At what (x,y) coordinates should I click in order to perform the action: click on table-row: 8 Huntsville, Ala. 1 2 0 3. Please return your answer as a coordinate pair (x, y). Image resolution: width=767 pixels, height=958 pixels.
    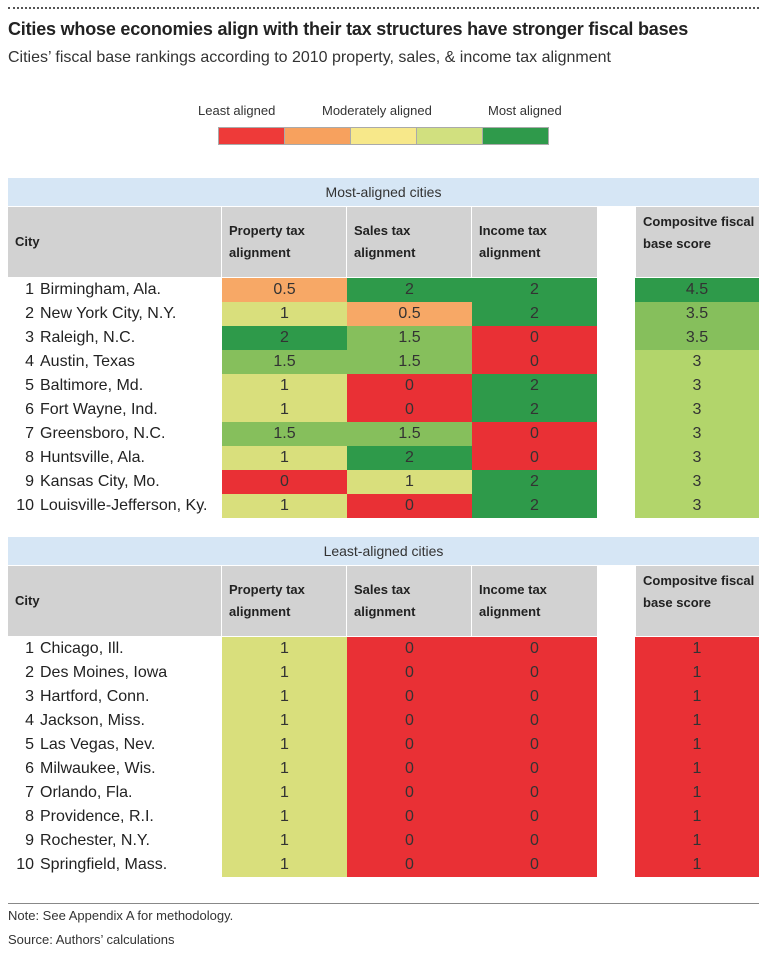
    Looking at the image, I should click on (383, 458).